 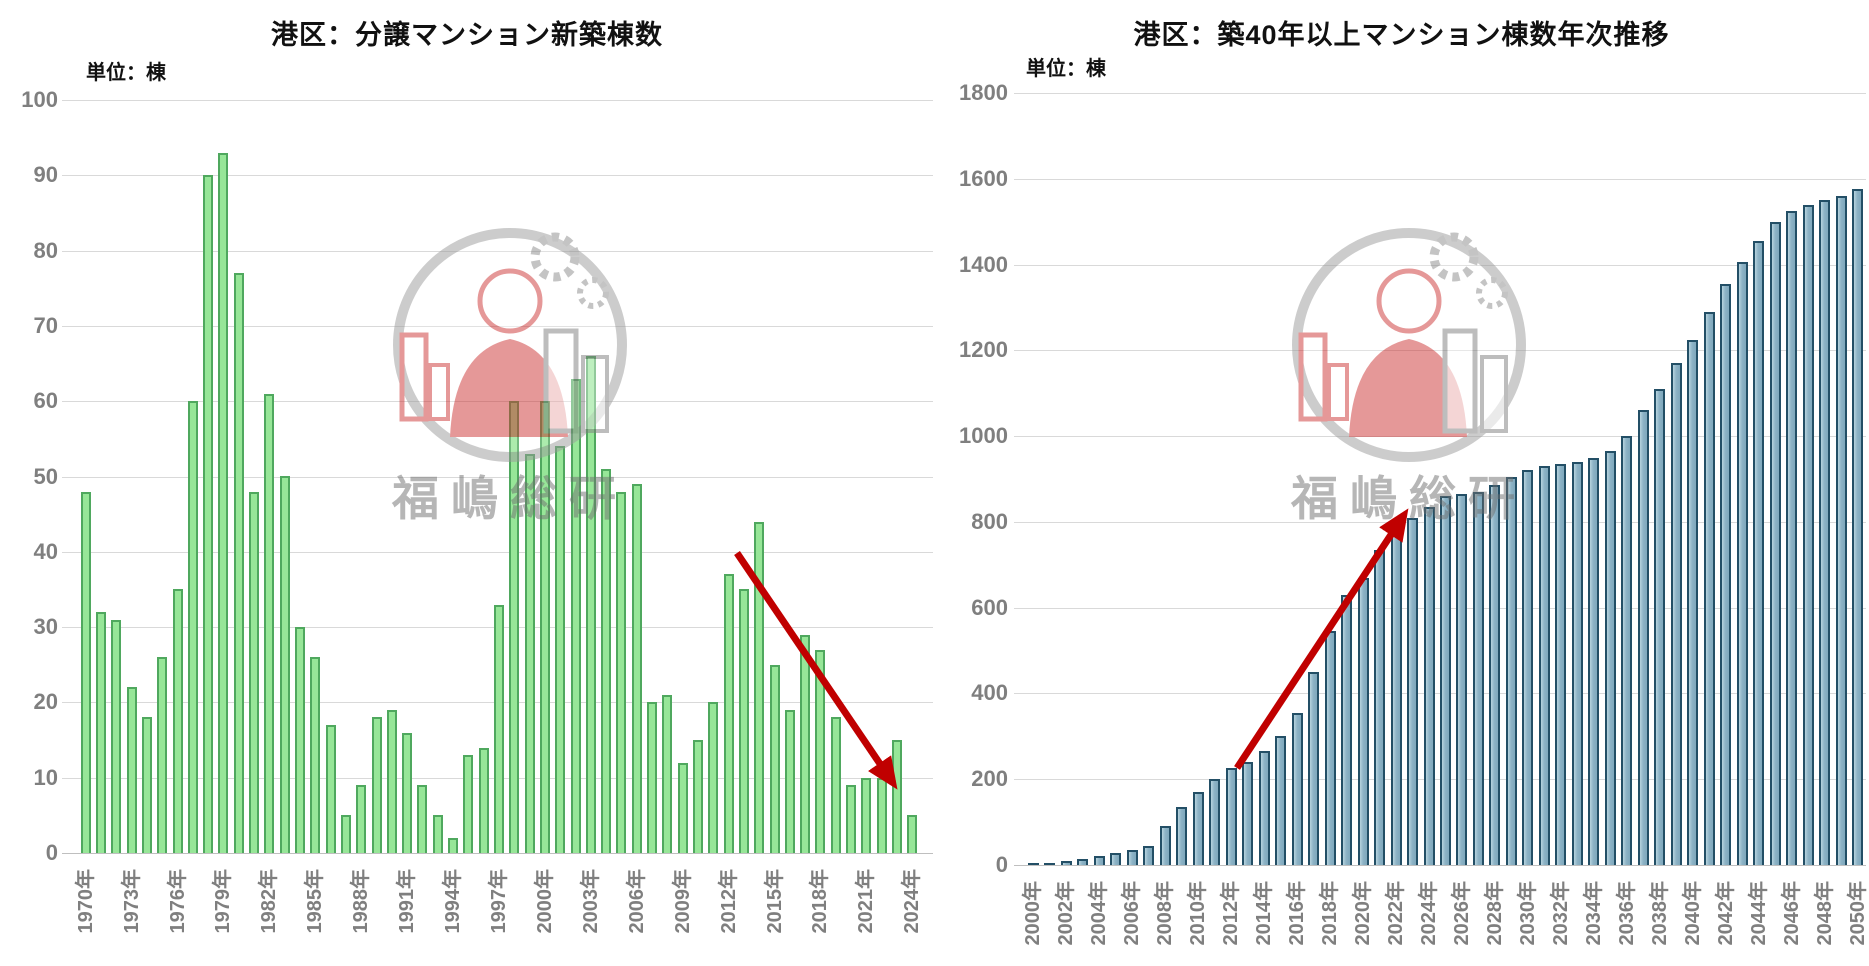 I want to click on y-axis-tick-label-400: 400, so click(x=989, y=692).